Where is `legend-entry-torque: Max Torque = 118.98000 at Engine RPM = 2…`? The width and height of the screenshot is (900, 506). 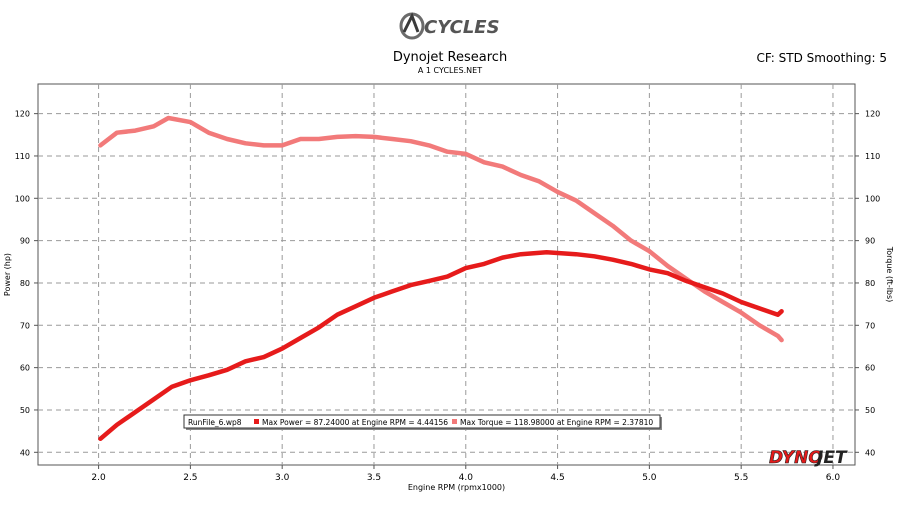
legend-entry-torque: Max Torque = 118.98000 at Engine RPM = 2… is located at coordinates (556, 422).